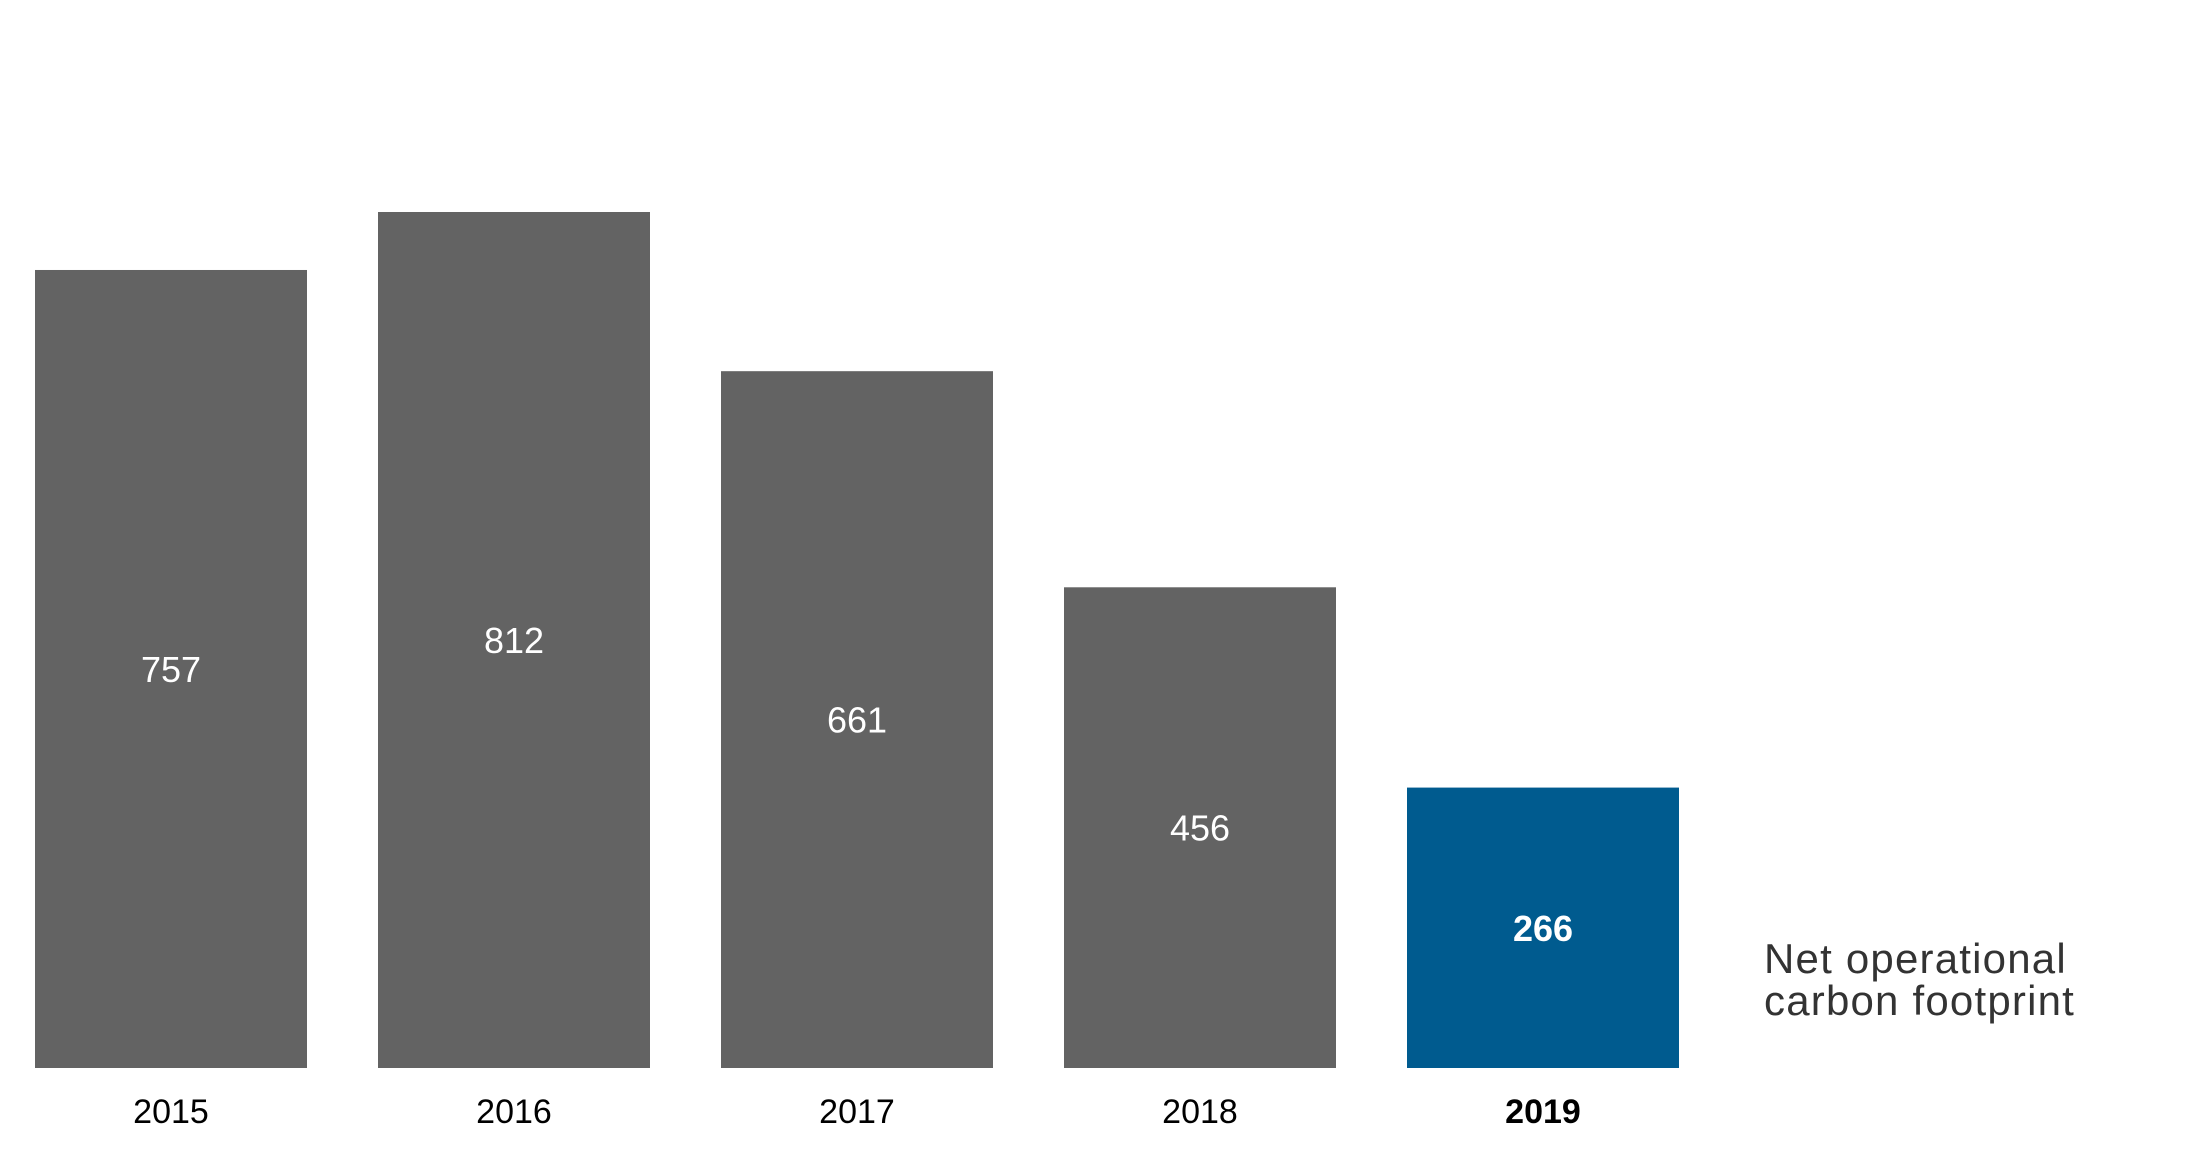 The height and width of the screenshot is (1150, 2200). I want to click on tick-label-2017: 2017, so click(857, 1112).